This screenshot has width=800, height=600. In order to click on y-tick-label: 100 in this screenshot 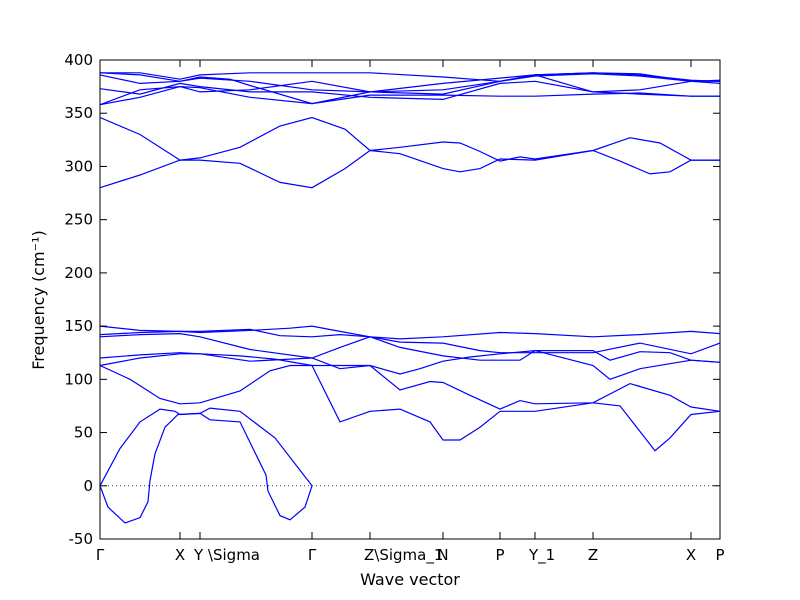, I will do `click(78, 379)`.